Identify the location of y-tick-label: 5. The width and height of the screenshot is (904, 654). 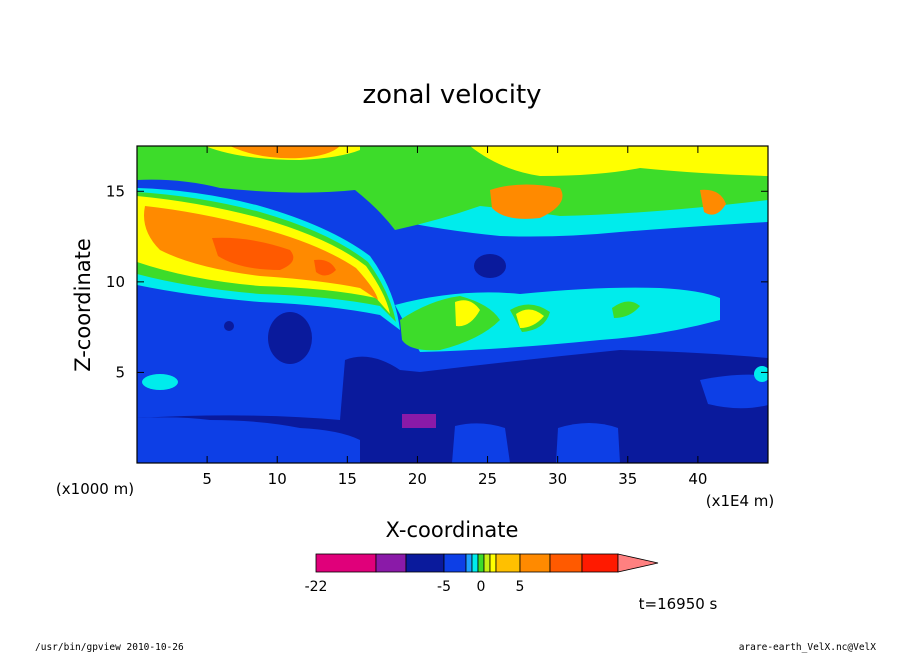
(120, 372).